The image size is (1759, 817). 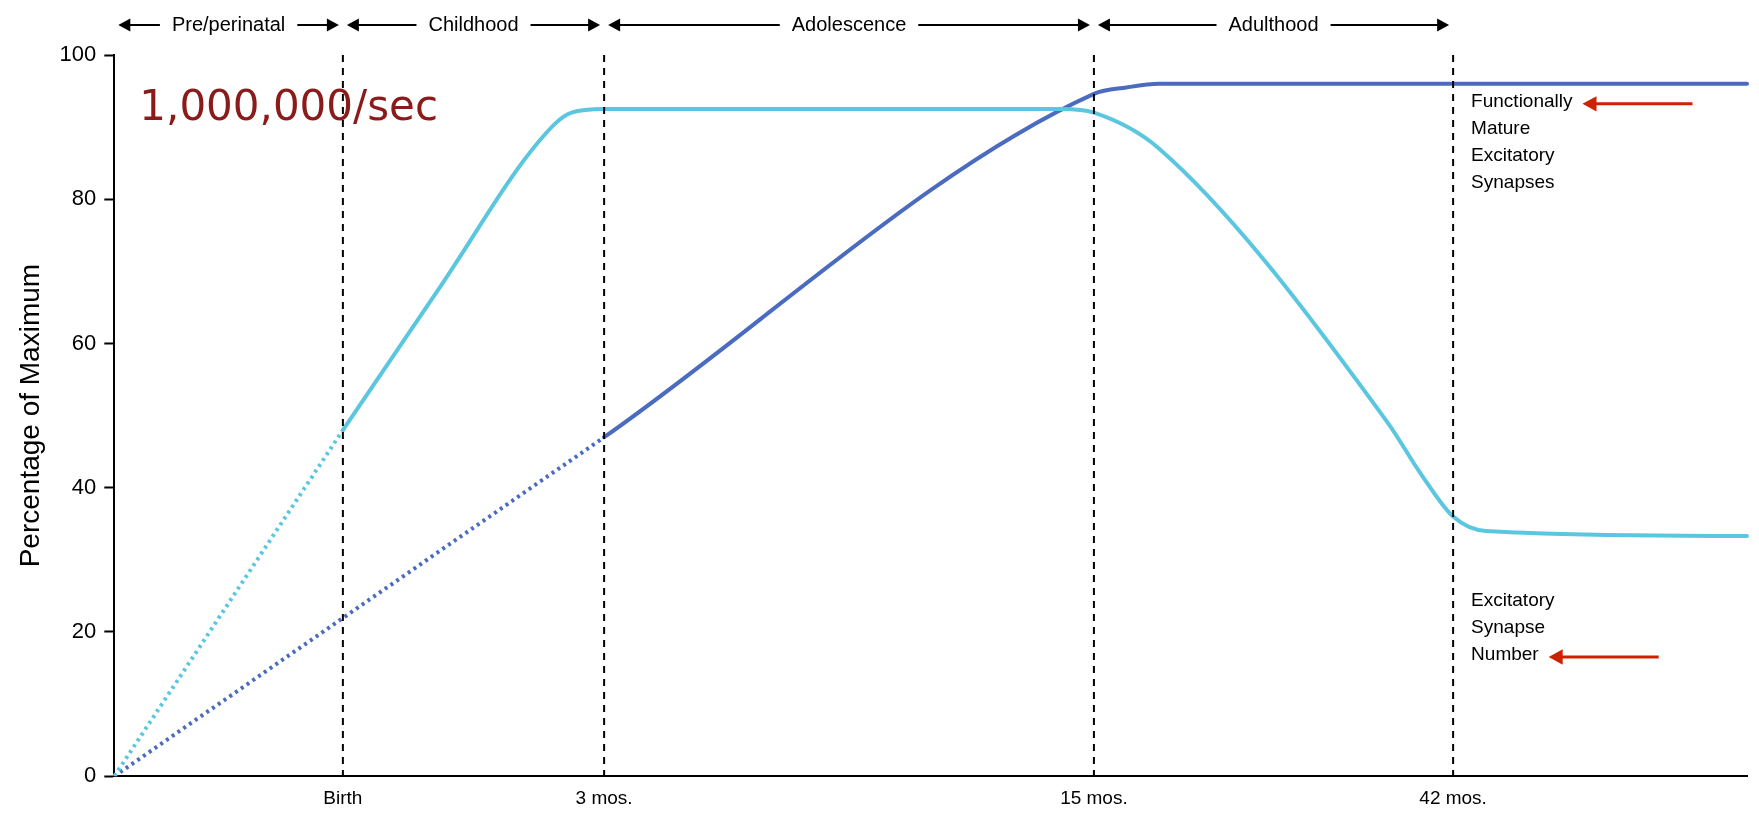 I want to click on text: Childhood, so click(x=473, y=23).